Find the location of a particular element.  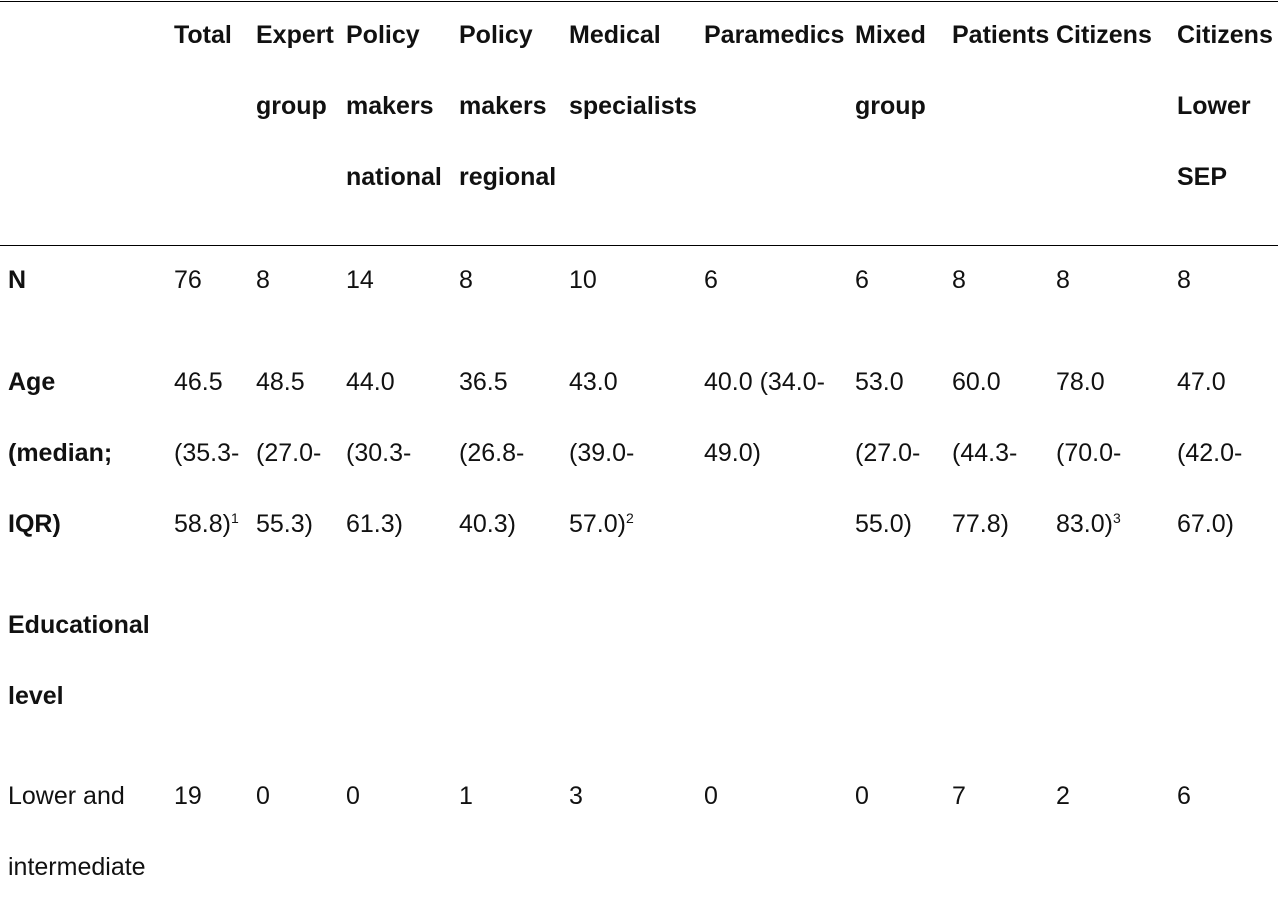

age-patients: 60.0 (44.3- 77.8) is located at coordinates (985, 453).